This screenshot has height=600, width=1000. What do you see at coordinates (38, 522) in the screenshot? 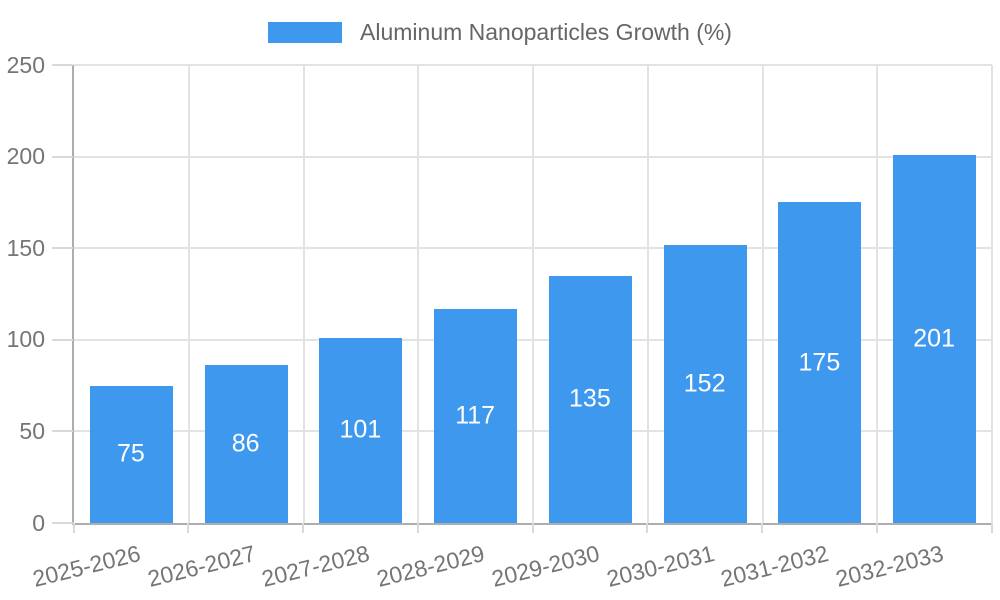
I see `y-tick-label: 0` at bounding box center [38, 522].